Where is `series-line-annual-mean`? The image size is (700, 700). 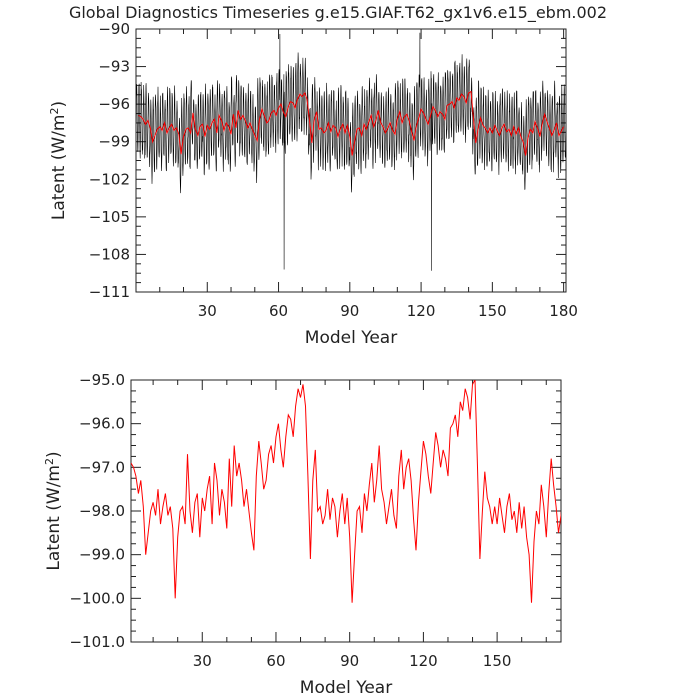
series-line-annual-mean is located at coordinates (351, 123).